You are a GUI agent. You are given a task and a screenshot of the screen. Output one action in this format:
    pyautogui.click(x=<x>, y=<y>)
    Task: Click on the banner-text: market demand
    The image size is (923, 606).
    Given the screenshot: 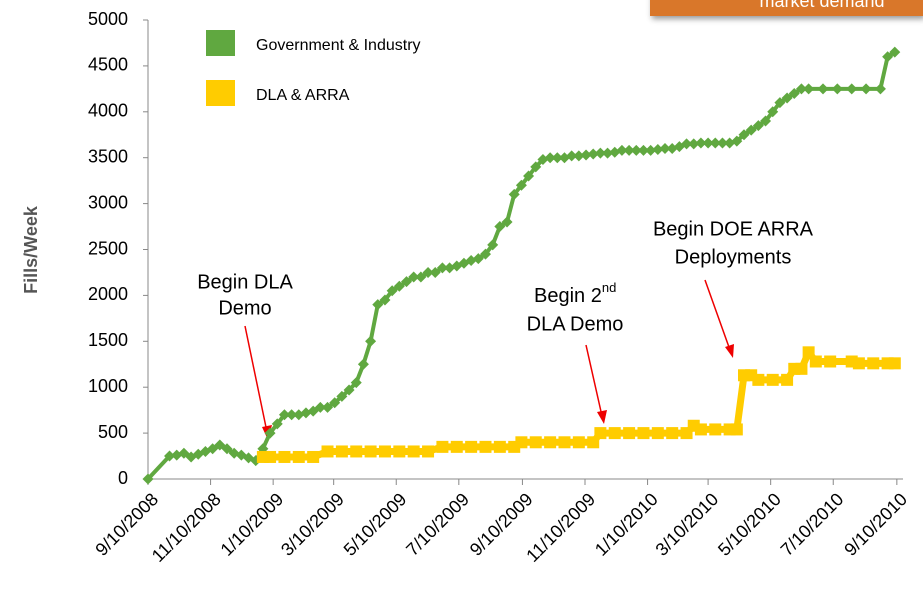 What is the action you would take?
    pyautogui.click(x=821, y=5)
    